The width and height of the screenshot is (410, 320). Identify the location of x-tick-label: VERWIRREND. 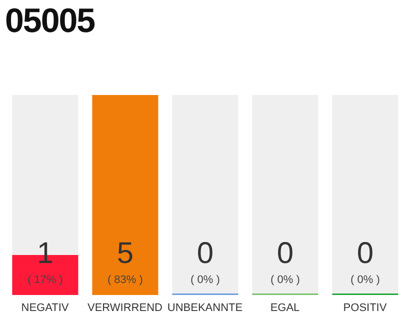
(125, 308).